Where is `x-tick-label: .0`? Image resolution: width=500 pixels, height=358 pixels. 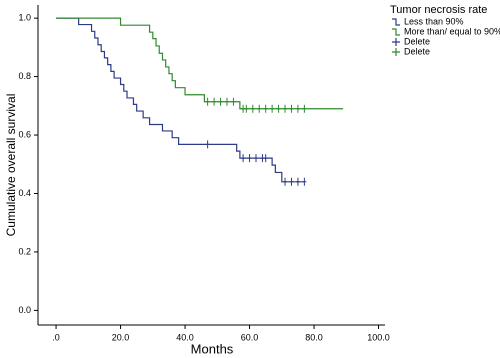 x-tick-label: .0 is located at coordinates (56, 337).